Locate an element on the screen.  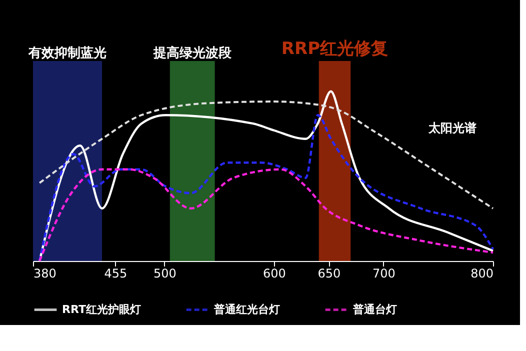
band-label: 提高绿光波段 is located at coordinates (192, 53).